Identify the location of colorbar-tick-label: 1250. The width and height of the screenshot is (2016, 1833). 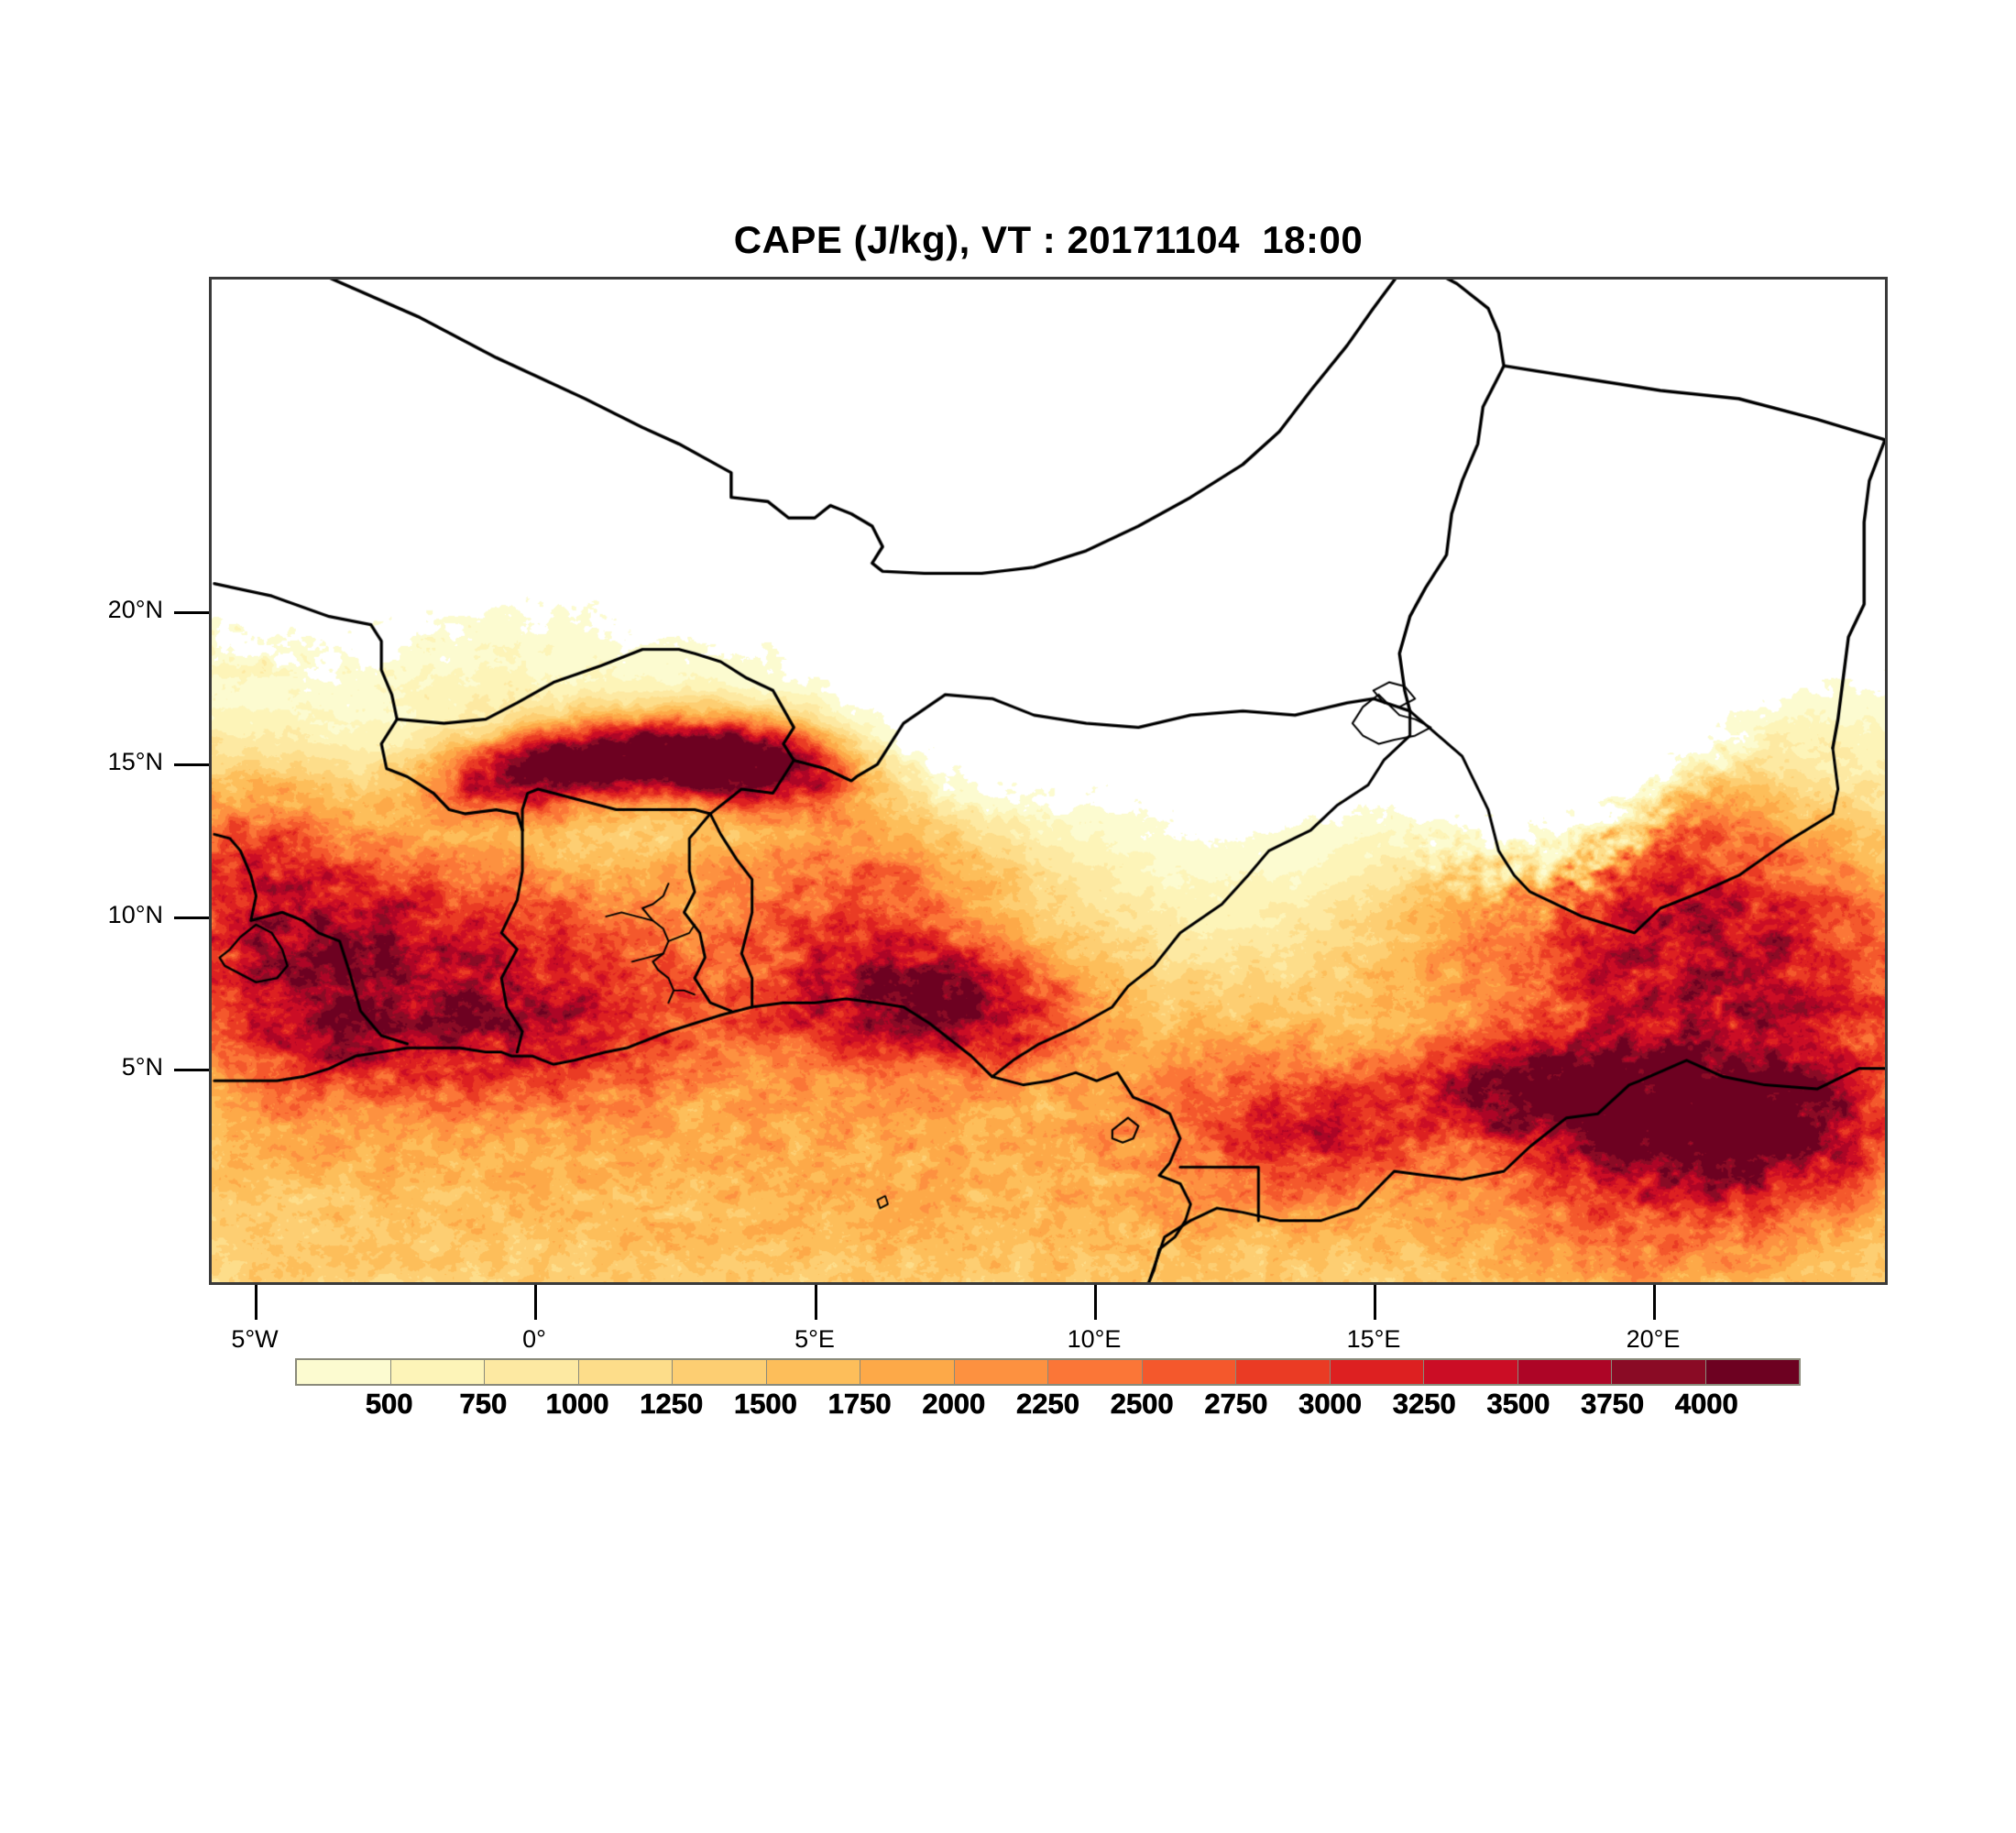
(672, 1404).